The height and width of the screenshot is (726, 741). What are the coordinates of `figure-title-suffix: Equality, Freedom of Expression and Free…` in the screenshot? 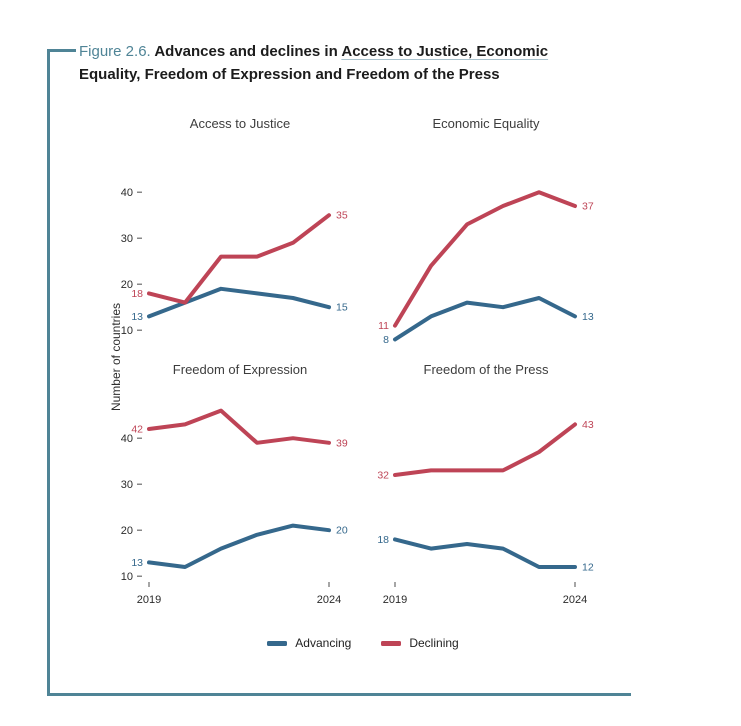 It's located at (289, 75).